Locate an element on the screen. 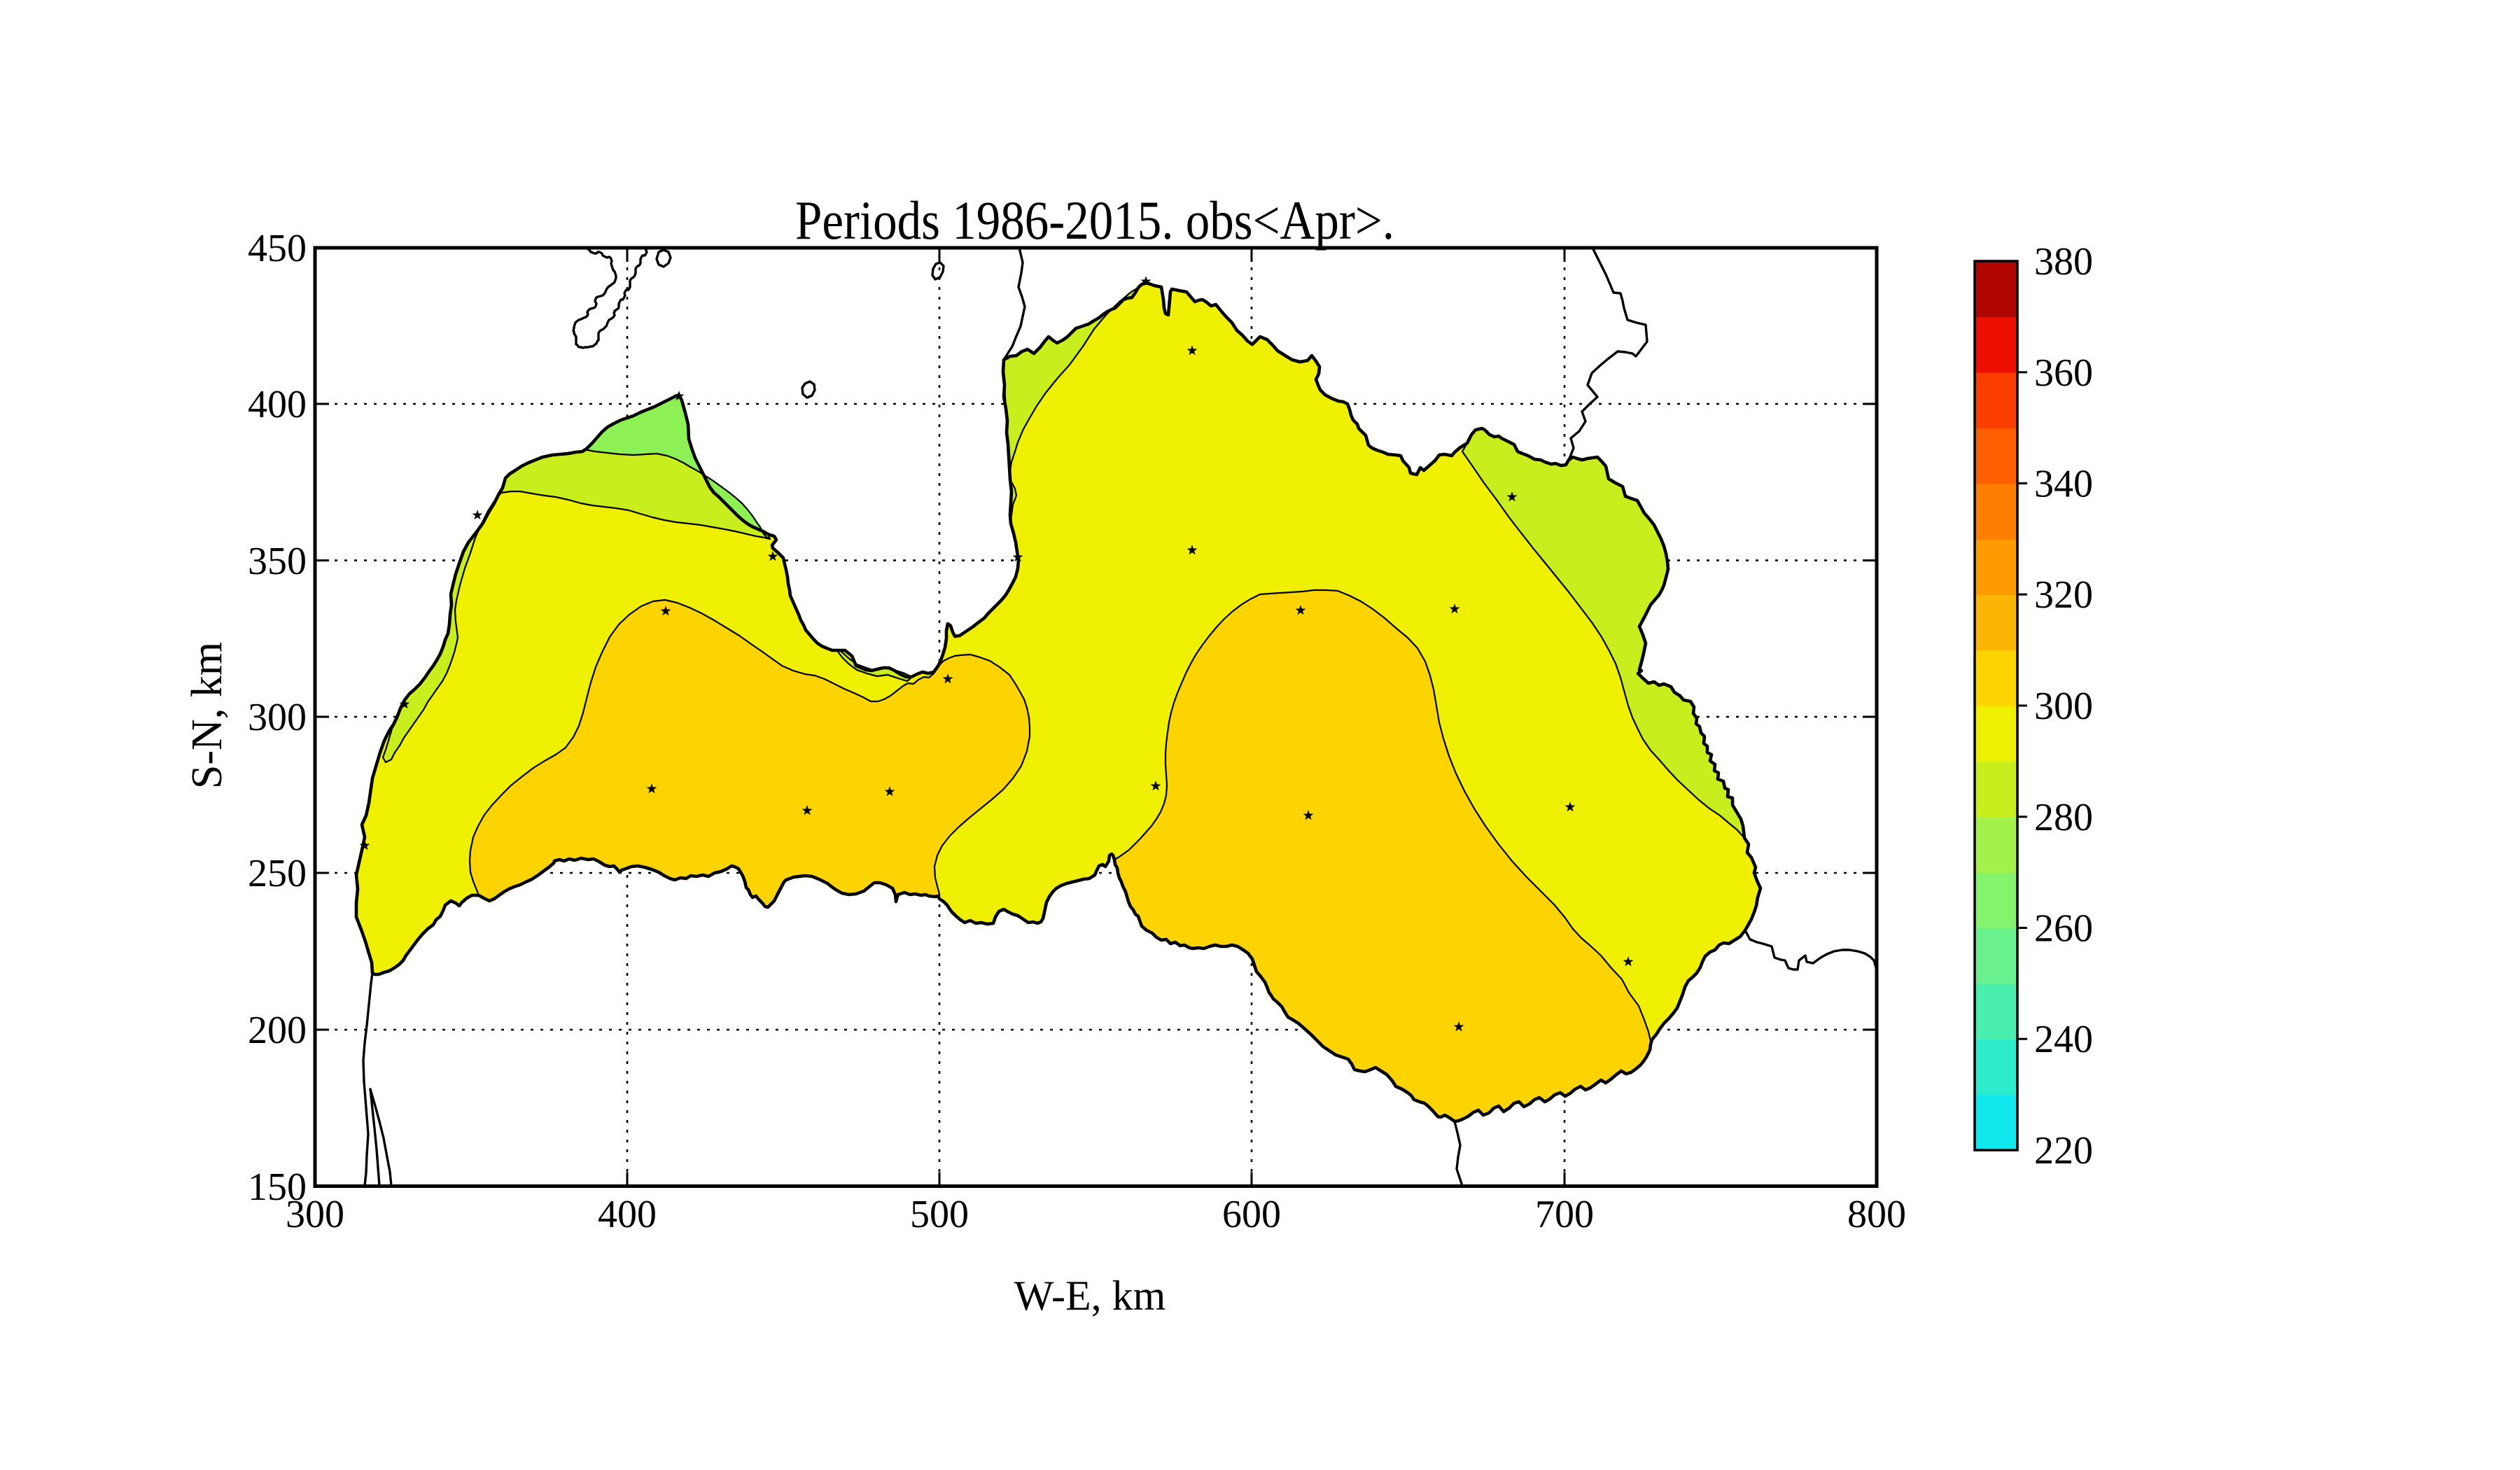  svg-text: 200 is located at coordinates (277, 1030).